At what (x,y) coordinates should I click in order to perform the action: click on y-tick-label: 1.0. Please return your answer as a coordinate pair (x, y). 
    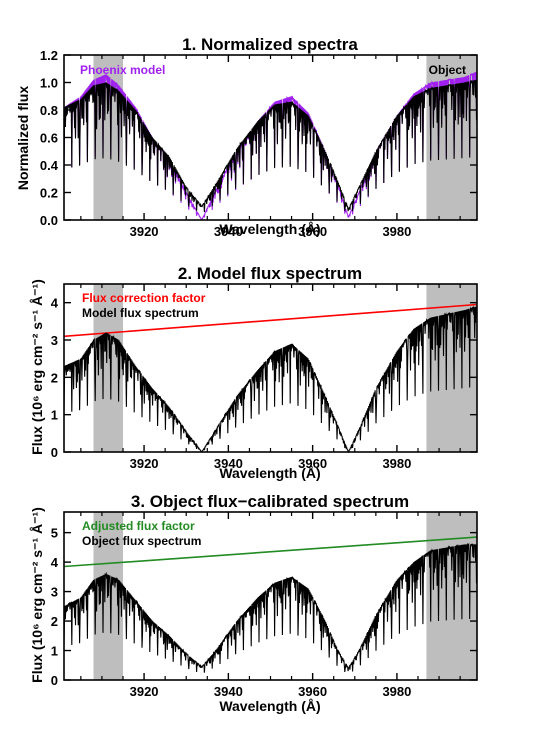
    Looking at the image, I should click on (49, 83).